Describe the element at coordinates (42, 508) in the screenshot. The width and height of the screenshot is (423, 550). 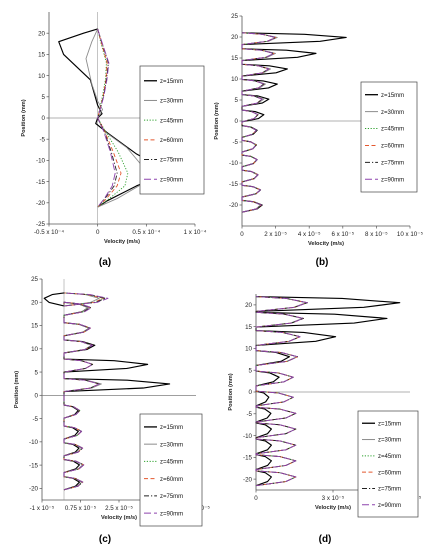
I see `x-tick-label: -1 x 10⁻⁵` at that location.